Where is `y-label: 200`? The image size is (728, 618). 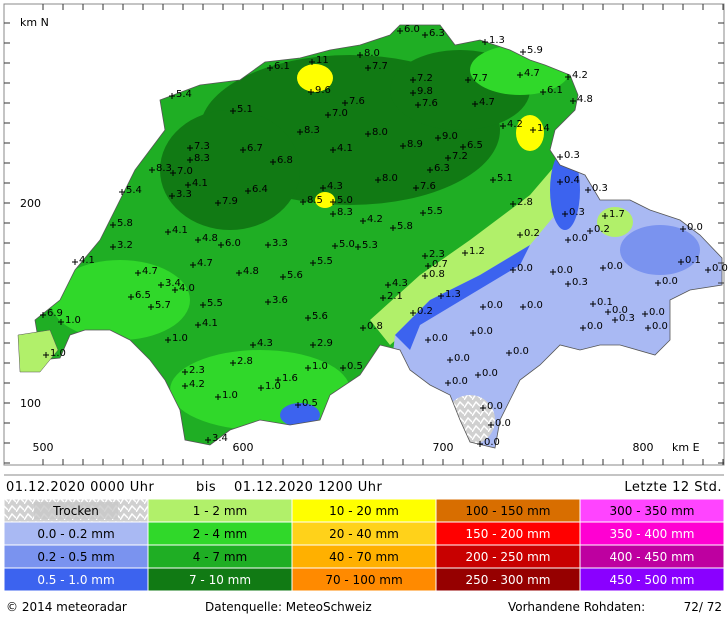
y-label: 200 is located at coordinates (30, 203).